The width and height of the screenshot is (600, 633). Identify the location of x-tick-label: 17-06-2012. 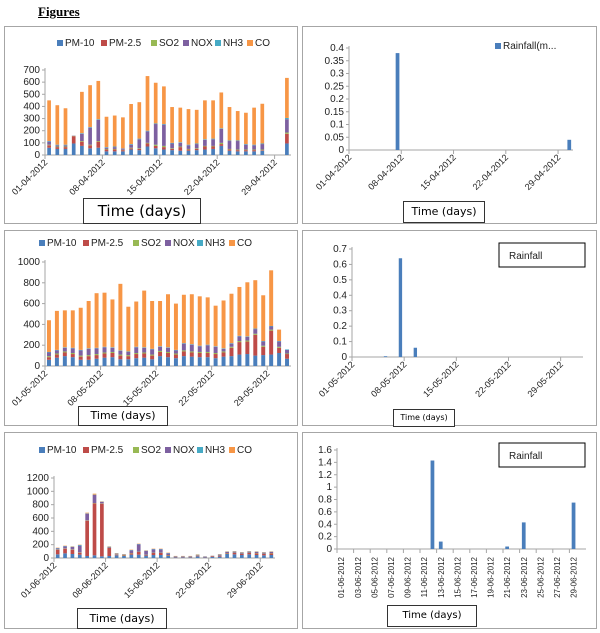
(474, 576).